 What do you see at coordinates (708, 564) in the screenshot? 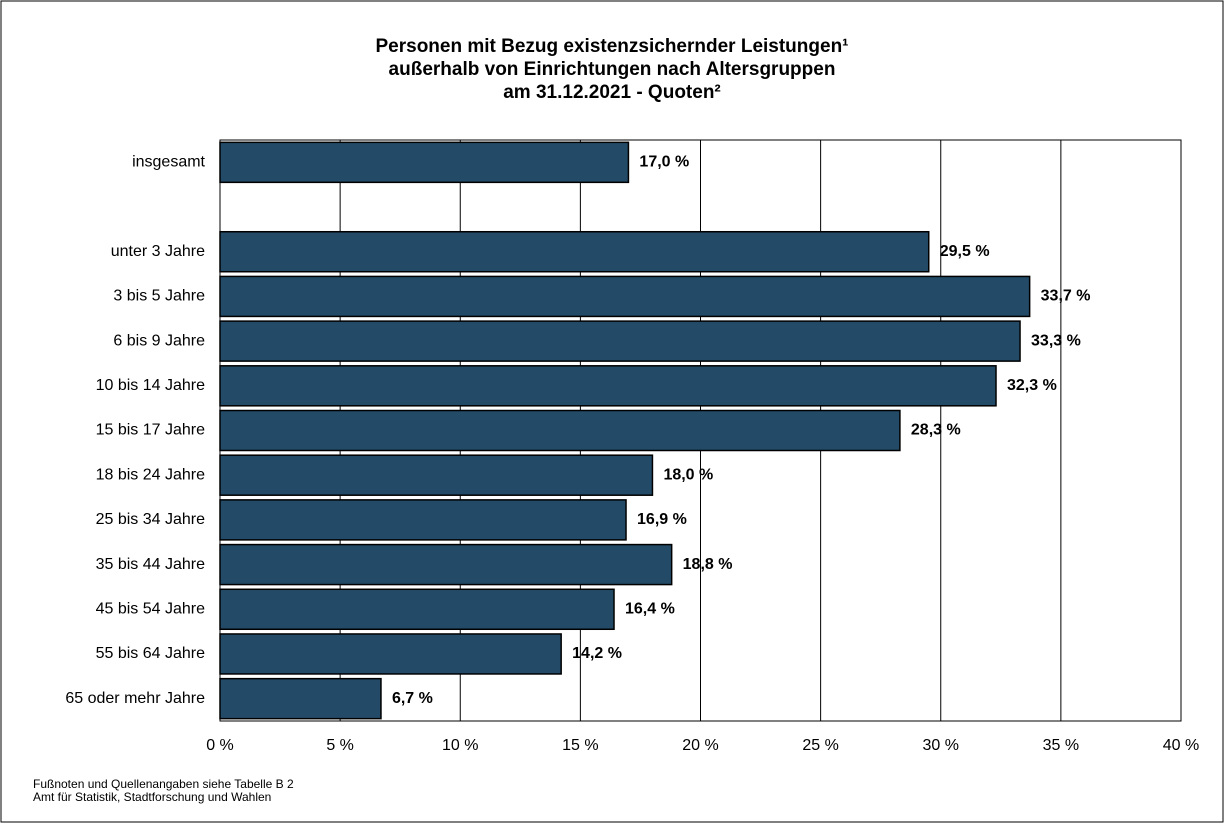
I see `data-label: 18,8 %` at bounding box center [708, 564].